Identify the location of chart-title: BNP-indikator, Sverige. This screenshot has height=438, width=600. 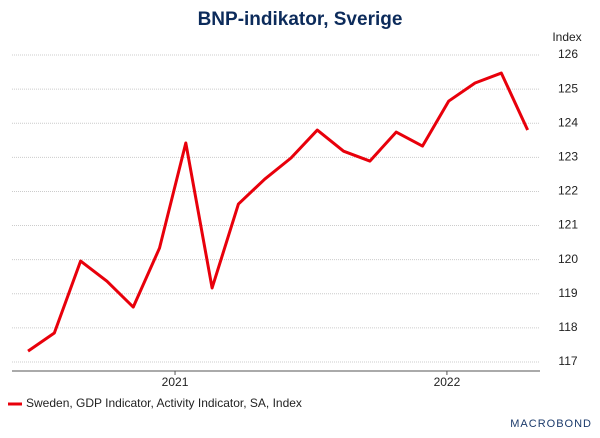
(300, 19).